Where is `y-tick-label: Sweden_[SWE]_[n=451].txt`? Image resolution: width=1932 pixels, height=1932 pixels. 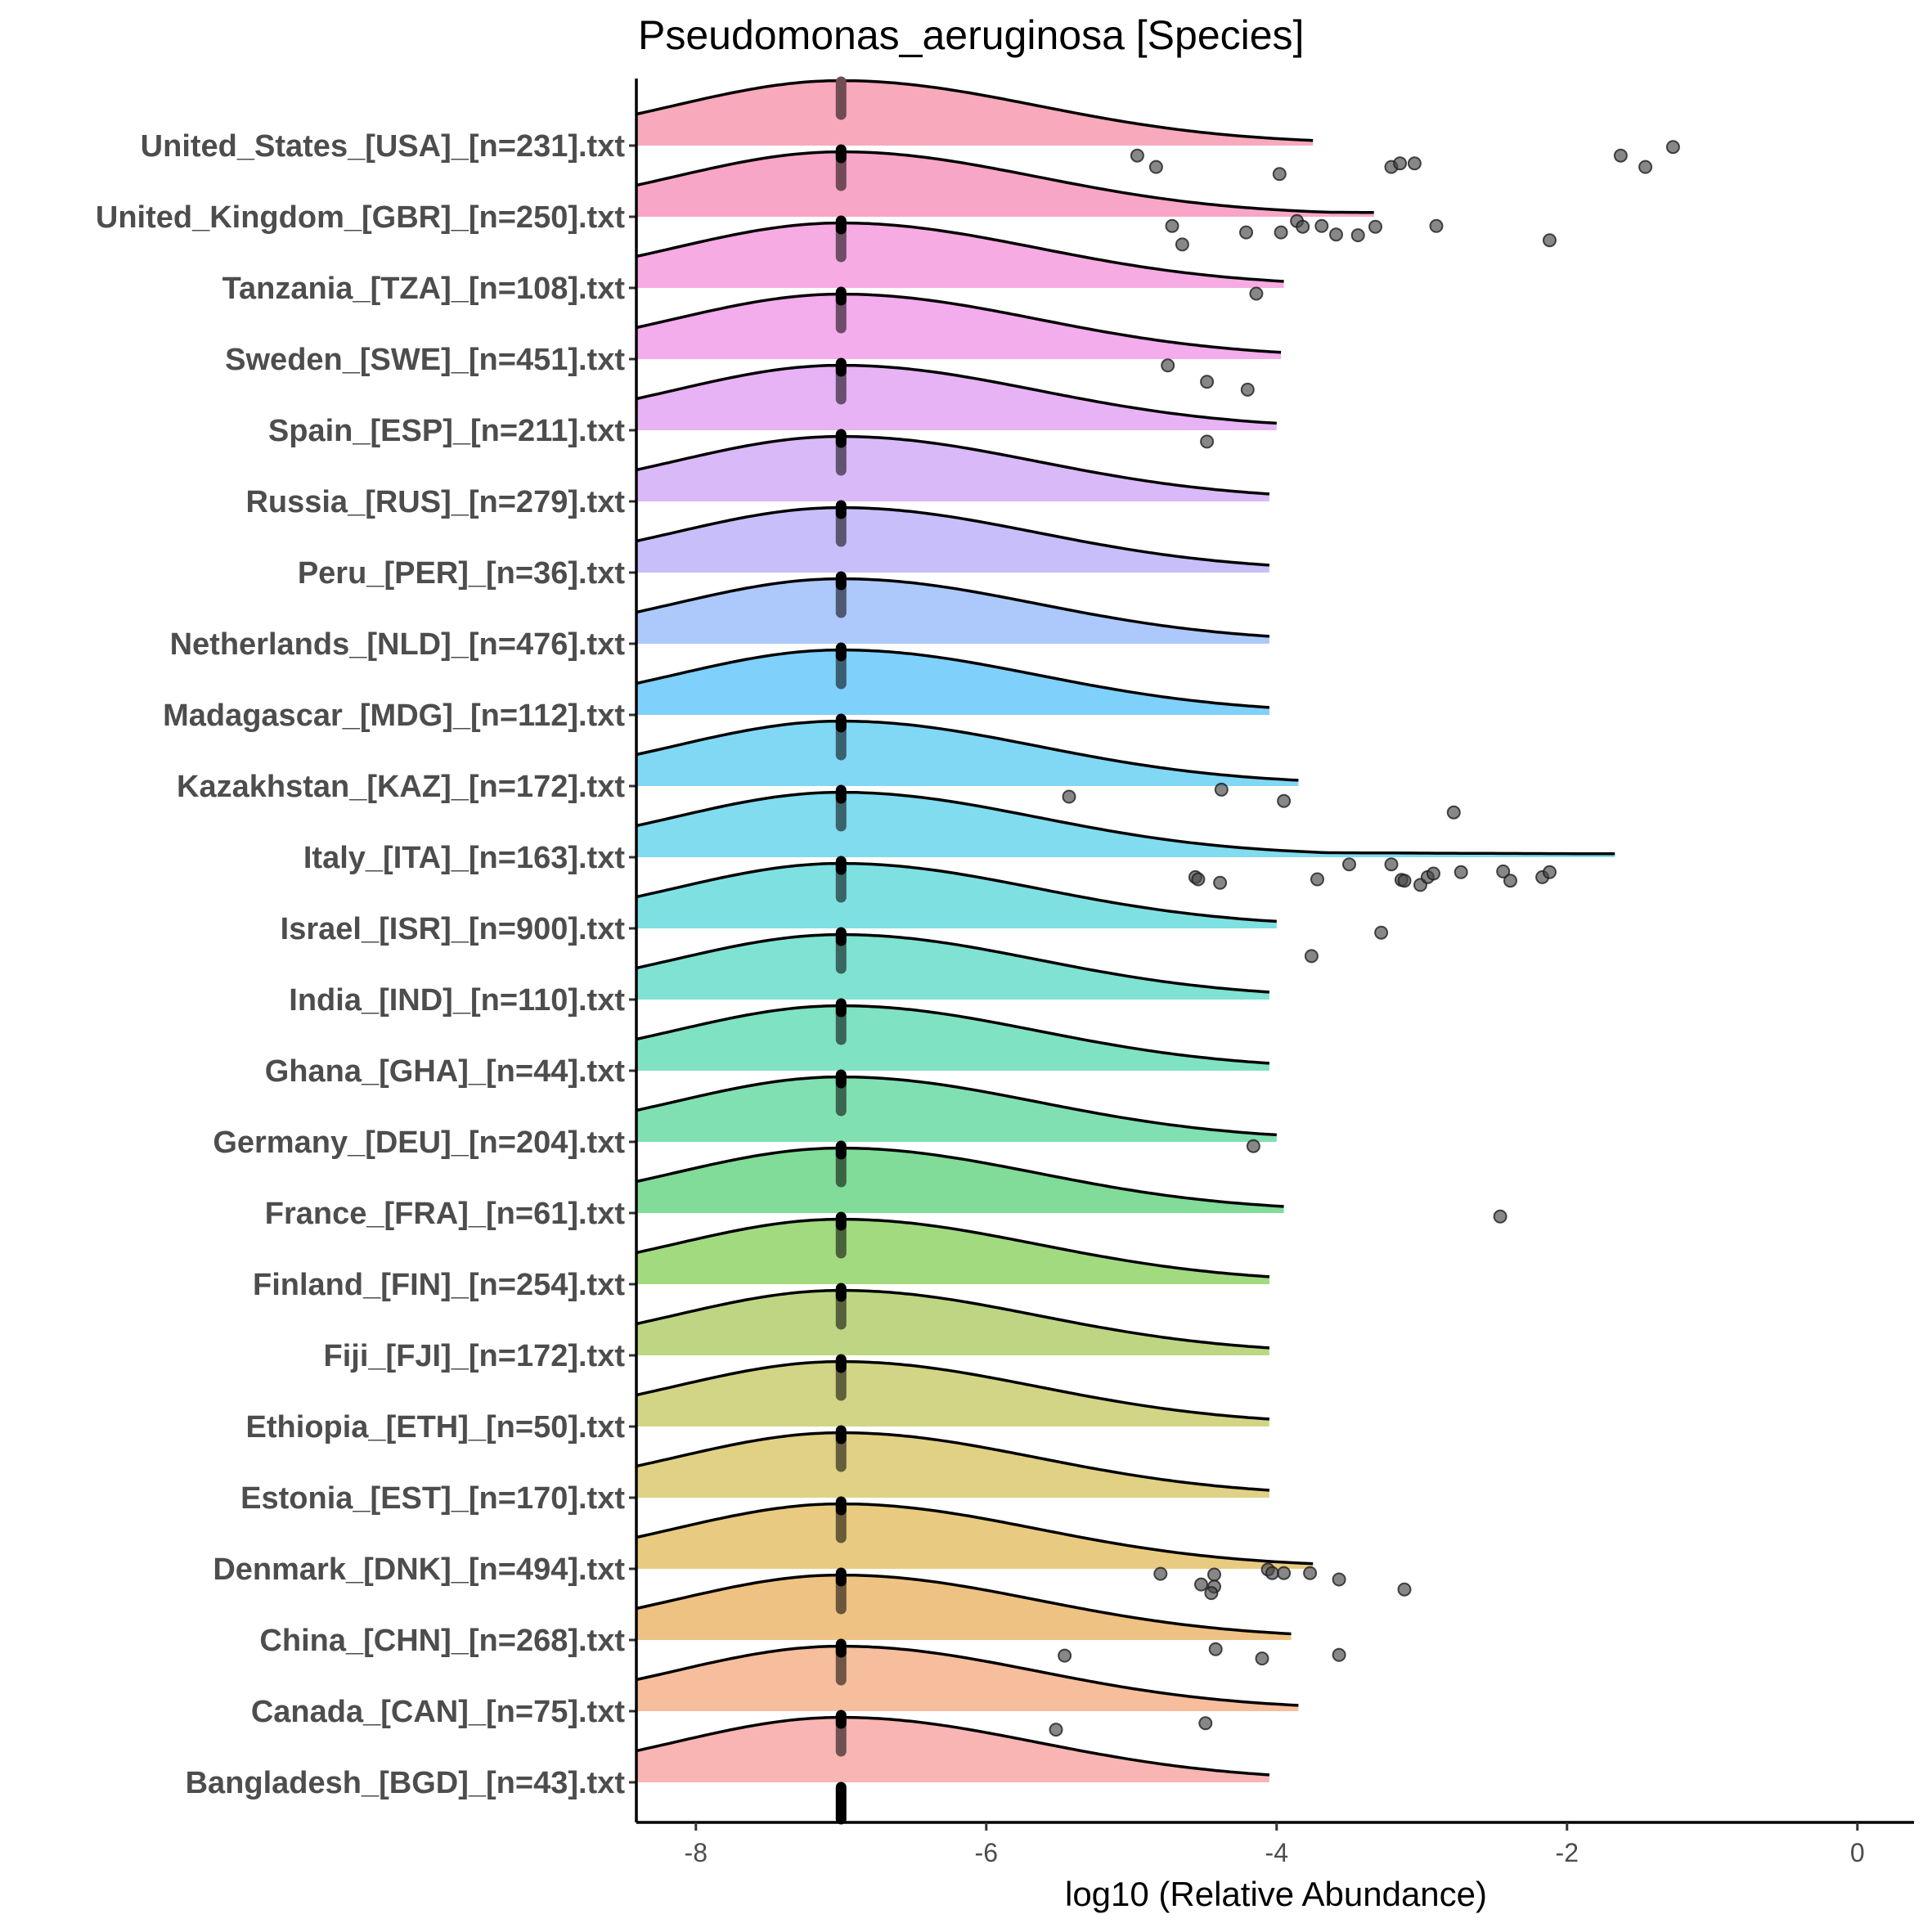 y-tick-label: Sweden_[SWE]_[n=451].txt is located at coordinates (425, 360).